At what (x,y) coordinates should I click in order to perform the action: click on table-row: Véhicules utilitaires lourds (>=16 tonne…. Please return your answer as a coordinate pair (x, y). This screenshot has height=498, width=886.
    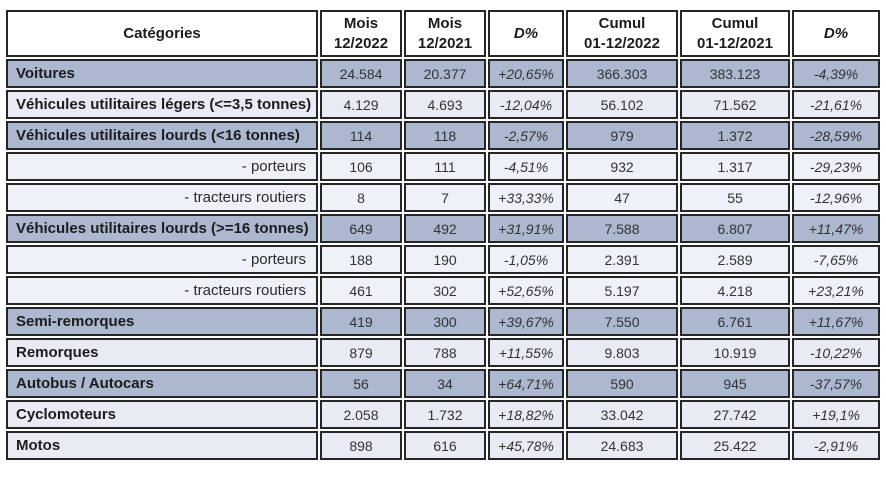
    Looking at the image, I should click on (443, 228).